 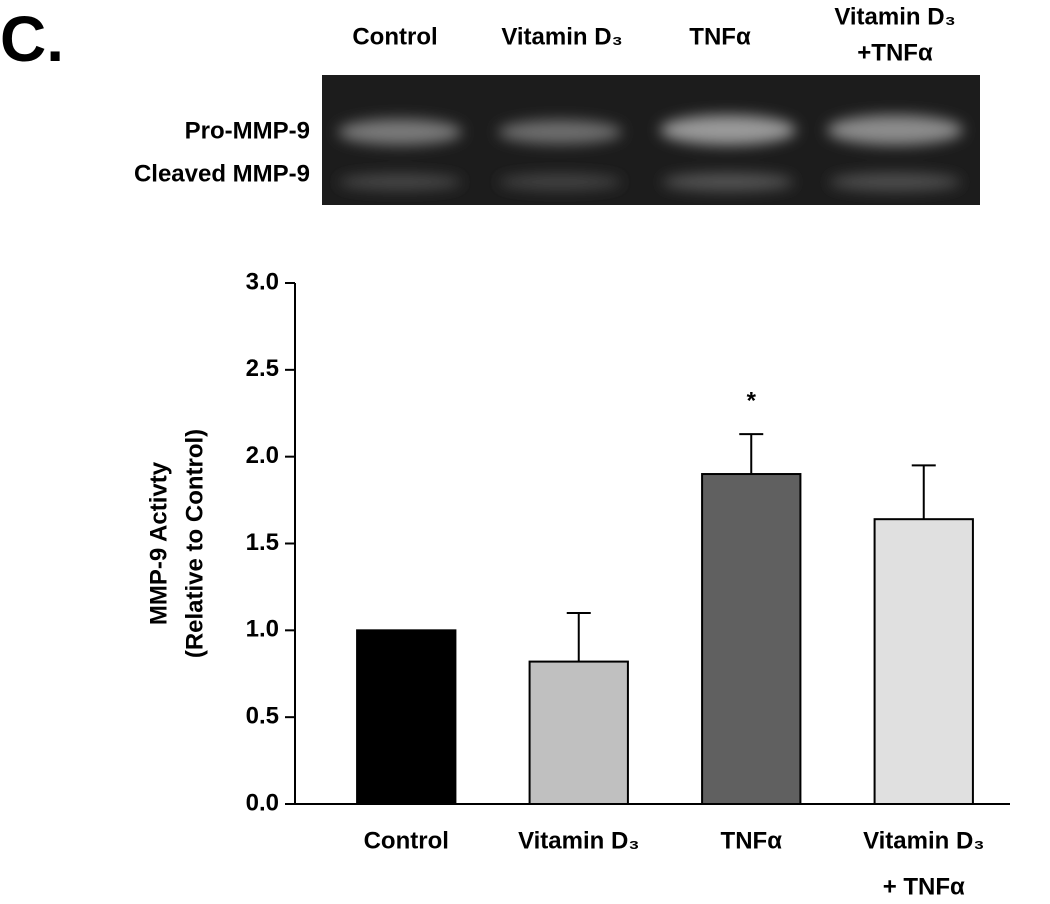 What do you see at coordinates (895, 52) in the screenshot?
I see `lane-label: +TNFα` at bounding box center [895, 52].